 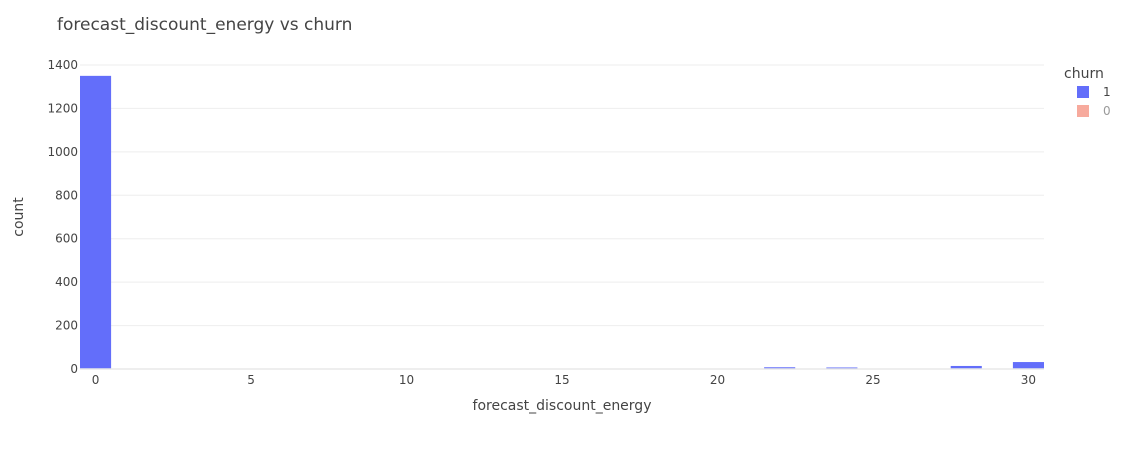 What do you see at coordinates (251, 380) in the screenshot?
I see `x-tick-label: 5` at bounding box center [251, 380].